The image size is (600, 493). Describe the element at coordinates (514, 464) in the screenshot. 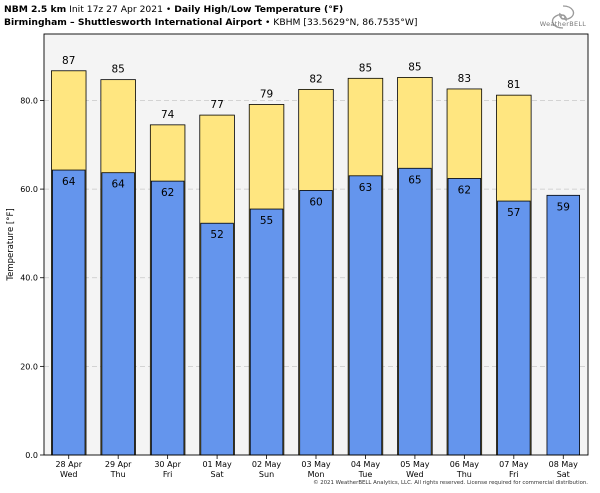

I see `x-tick-date-label: 07 May` at that location.